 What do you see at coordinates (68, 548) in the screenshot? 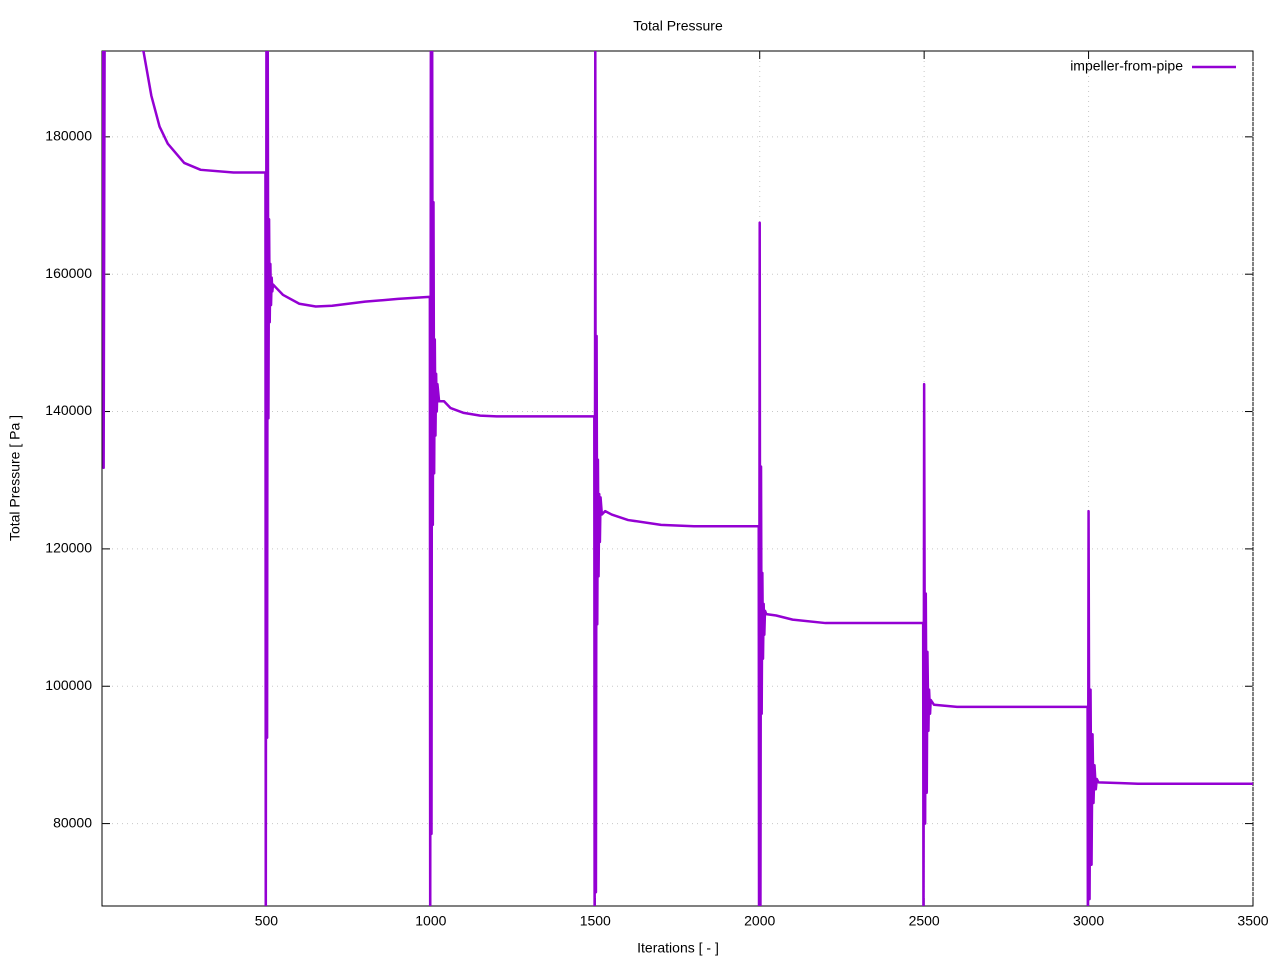
I see `y-tick-label: 120000` at bounding box center [68, 548].